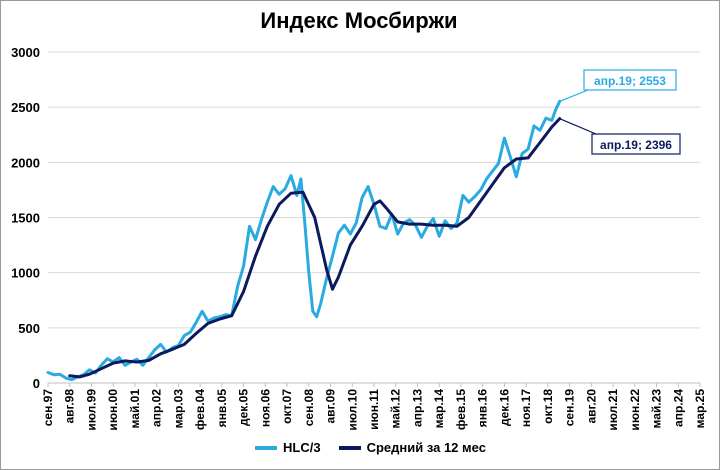 This screenshot has height=470, width=720. I want to click on y-tick-label-500: 500, so click(29, 328).